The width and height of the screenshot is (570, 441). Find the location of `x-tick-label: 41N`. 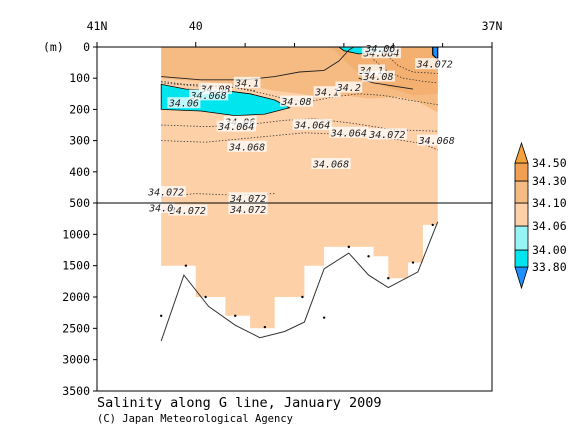

x-tick-label: 41N is located at coordinates (97, 26).